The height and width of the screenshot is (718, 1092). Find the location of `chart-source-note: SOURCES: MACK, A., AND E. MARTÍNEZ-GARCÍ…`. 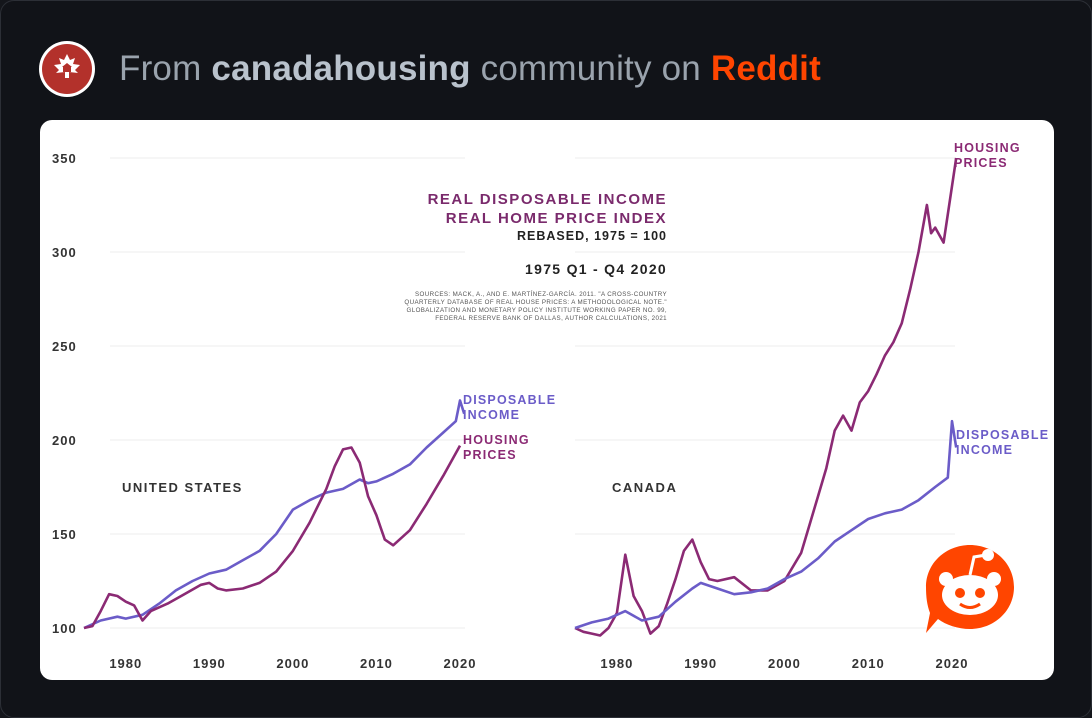

chart-source-note: SOURCES: MACK, A., AND E. MARTÍNEZ-GARCÍ… is located at coordinates (541, 294).